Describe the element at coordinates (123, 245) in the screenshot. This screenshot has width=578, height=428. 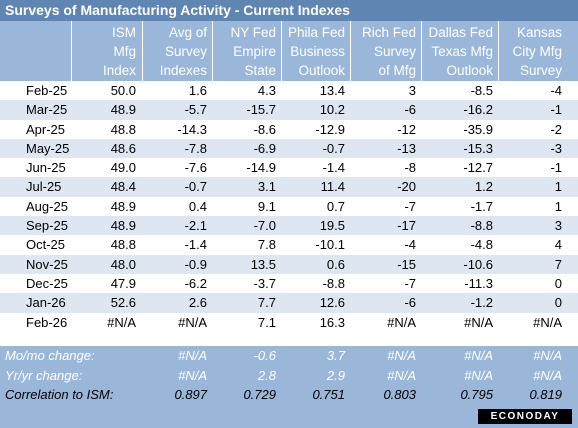
I see `table-cell: 48.8` at that location.